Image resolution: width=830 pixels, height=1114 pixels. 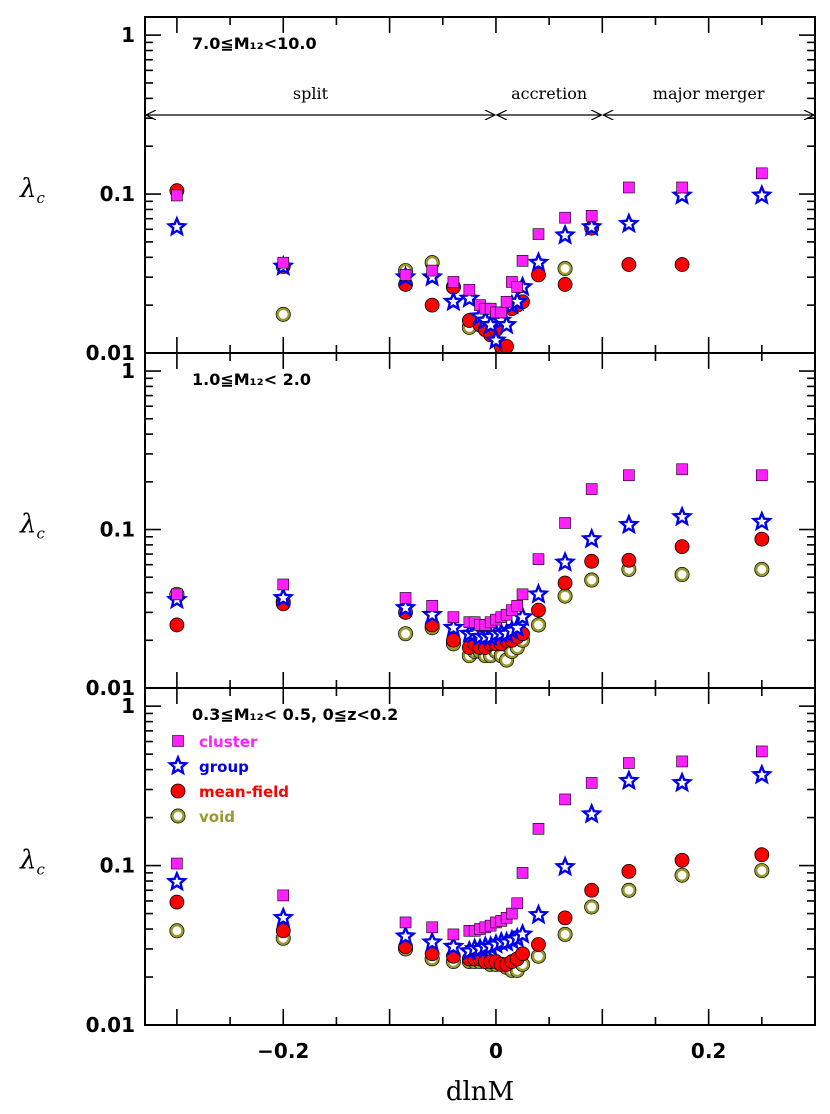 I want to click on legend-label-void: void, so click(x=217, y=817).